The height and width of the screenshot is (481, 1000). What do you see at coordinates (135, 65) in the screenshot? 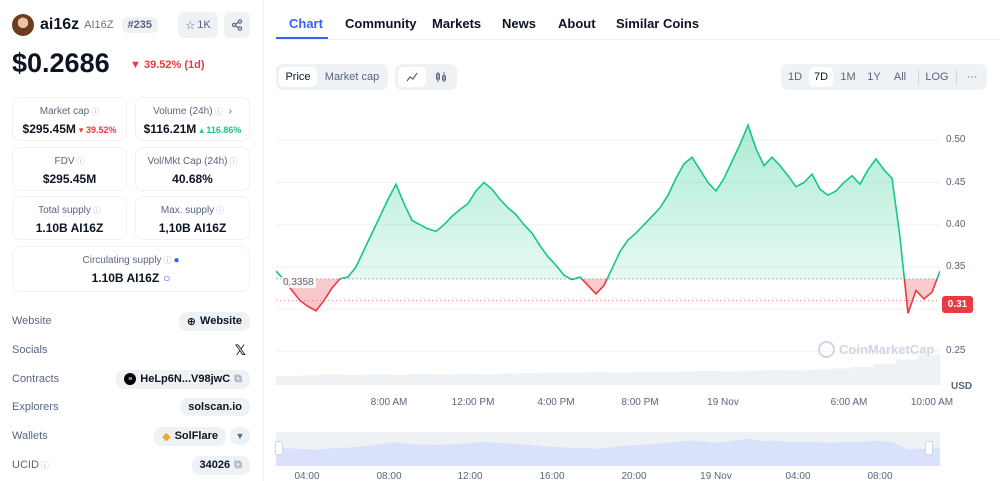
I see `caret-down-icon: ▼` at bounding box center [135, 65].